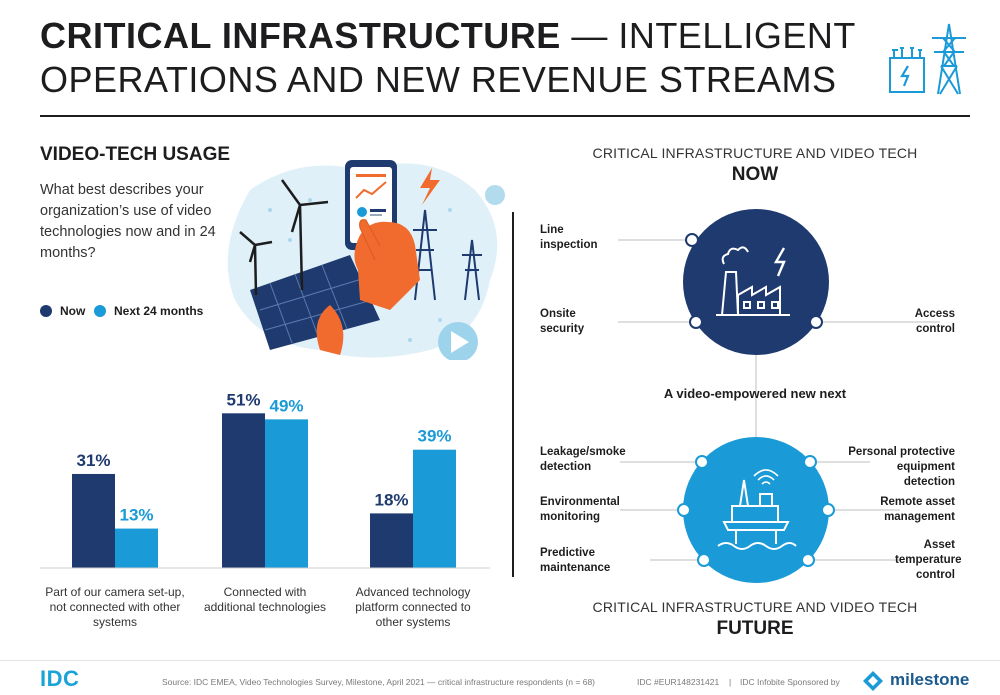 The width and height of the screenshot is (1000, 695). I want to click on title-light-1: — INTELLIGENT, so click(708, 35).